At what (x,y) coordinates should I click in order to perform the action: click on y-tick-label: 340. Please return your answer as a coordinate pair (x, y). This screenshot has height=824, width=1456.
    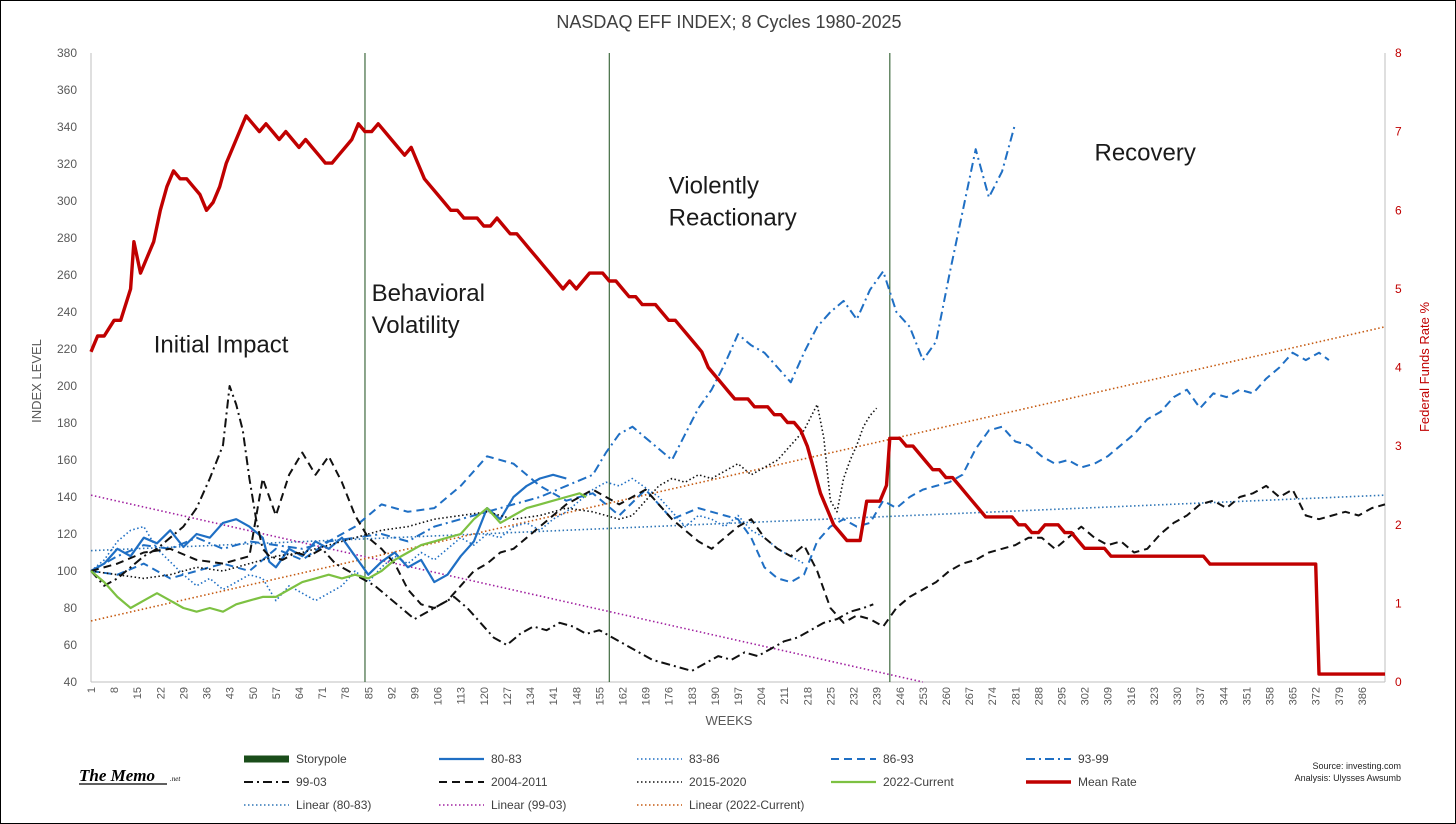
    Looking at the image, I should click on (67, 127).